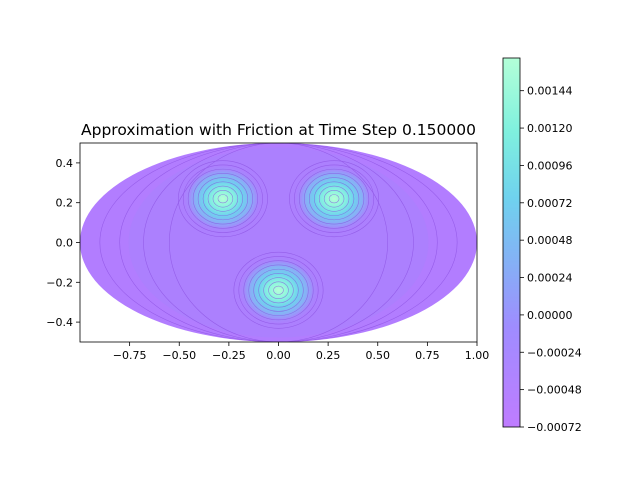 This screenshot has width=640, height=480. I want to click on colorbar-tick-label: −0.00072, so click(554, 427).